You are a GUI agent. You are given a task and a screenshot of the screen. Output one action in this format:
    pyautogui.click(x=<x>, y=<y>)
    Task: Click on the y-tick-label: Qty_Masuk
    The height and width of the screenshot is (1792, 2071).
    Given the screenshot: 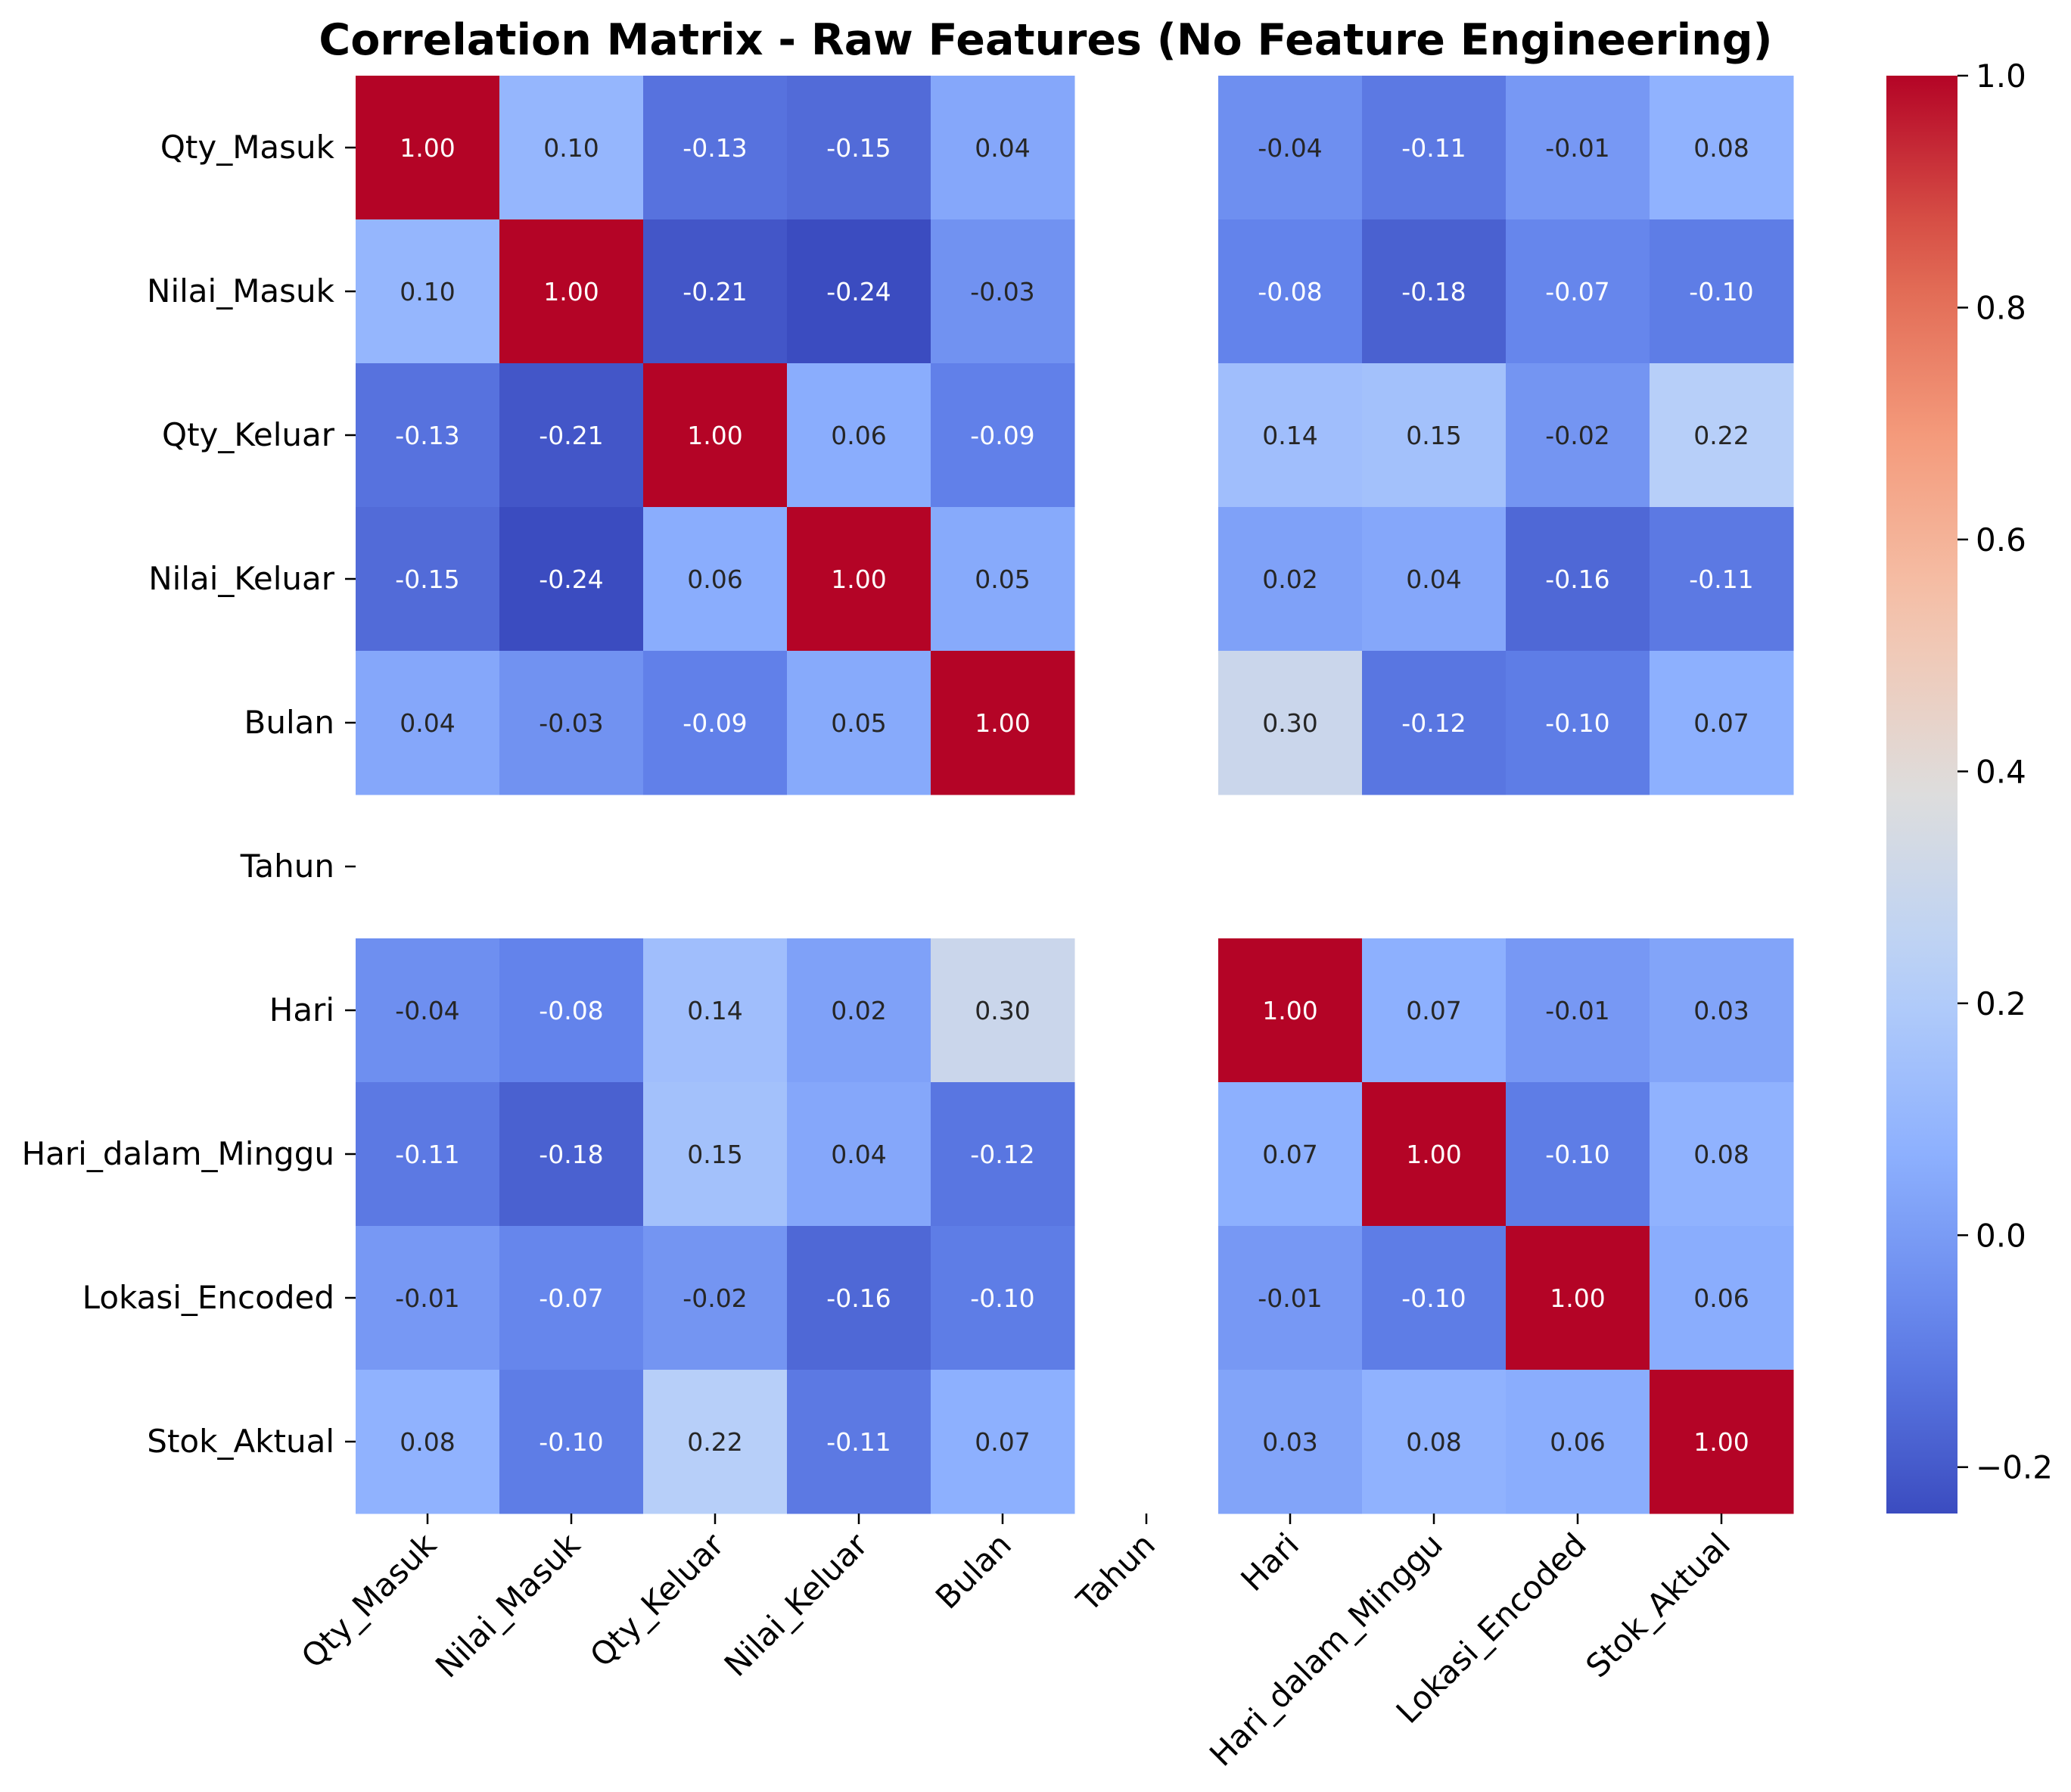 What is the action you would take?
    pyautogui.click(x=247, y=147)
    